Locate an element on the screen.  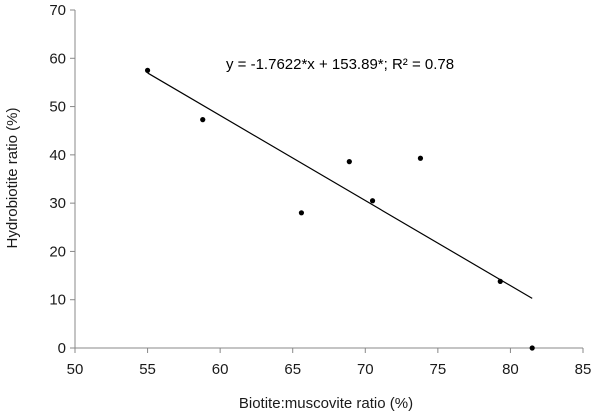
x-tick-label: 70 is located at coordinates (365, 369).